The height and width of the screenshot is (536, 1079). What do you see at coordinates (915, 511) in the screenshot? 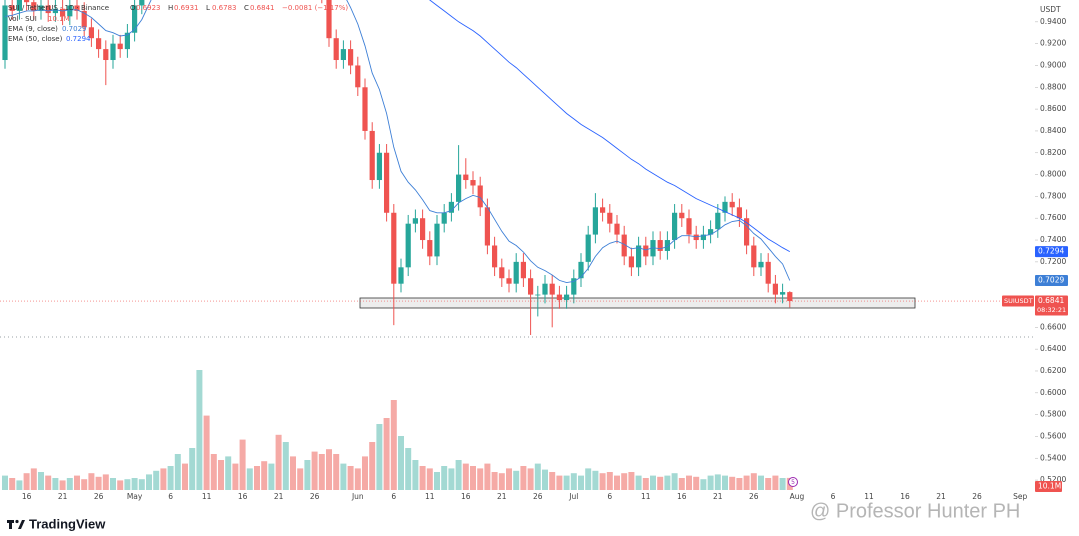
I see `watermark: @ Professor Hunter PH` at bounding box center [915, 511].